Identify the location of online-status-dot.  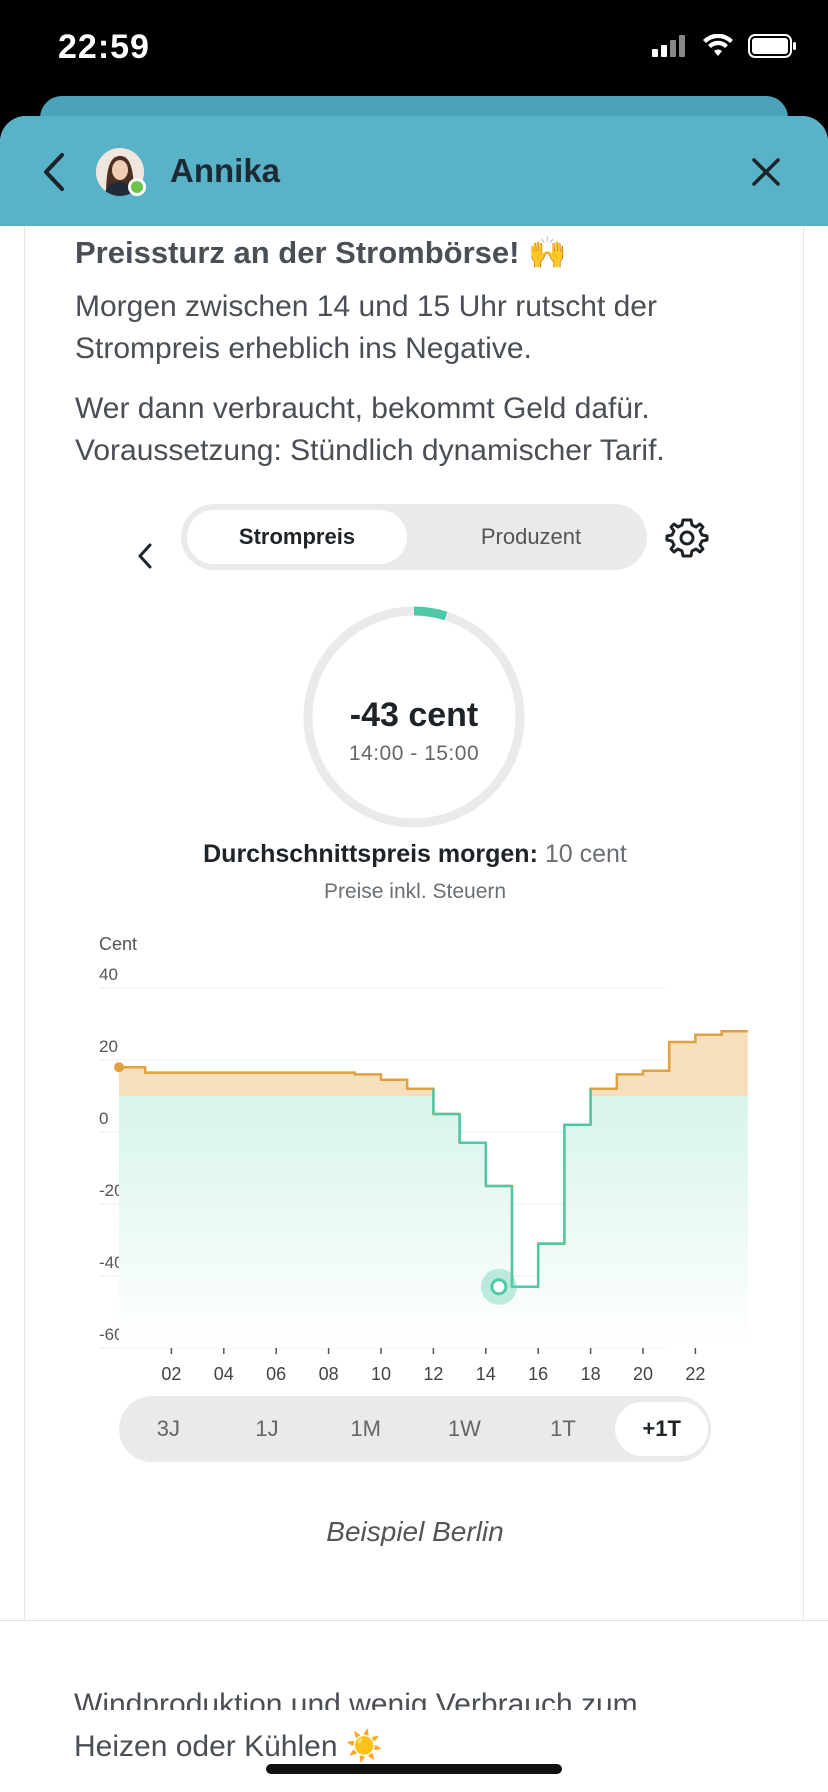
(137, 187).